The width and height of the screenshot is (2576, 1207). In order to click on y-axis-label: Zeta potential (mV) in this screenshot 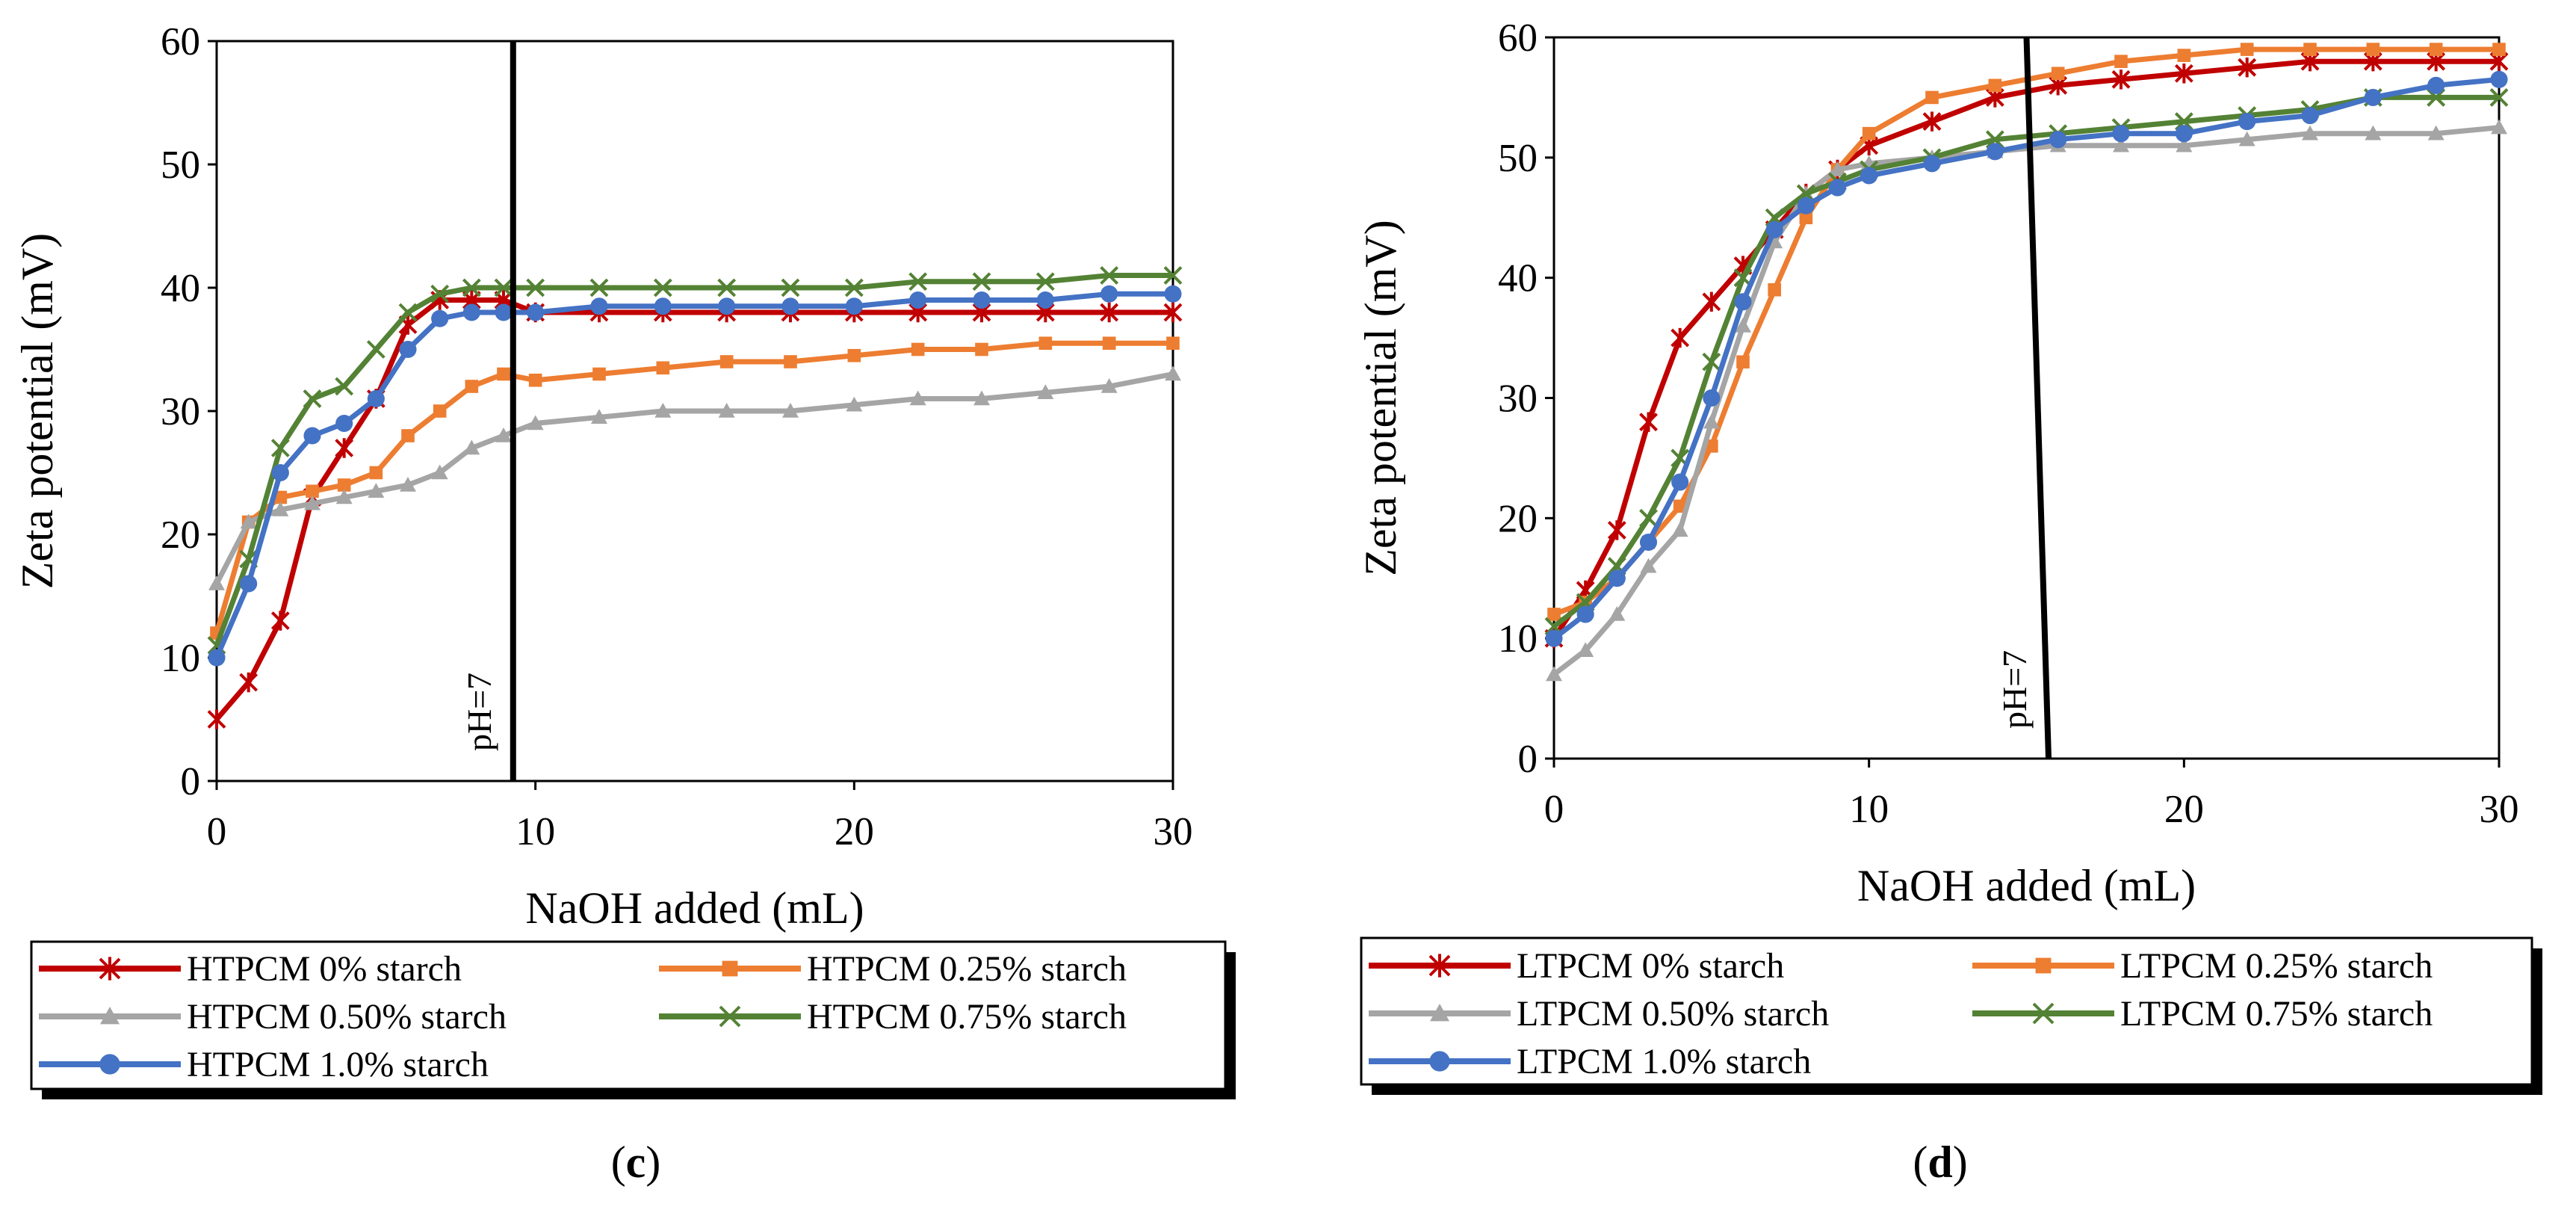, I will do `click(37, 411)`.